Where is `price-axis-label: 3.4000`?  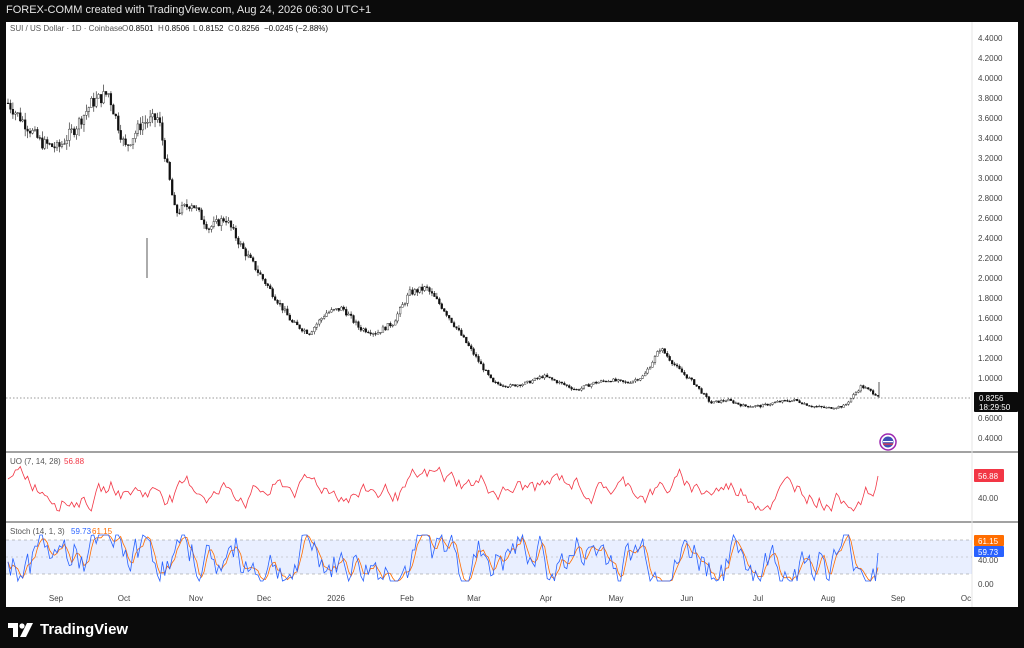
price-axis-label: 3.4000 is located at coordinates (990, 138).